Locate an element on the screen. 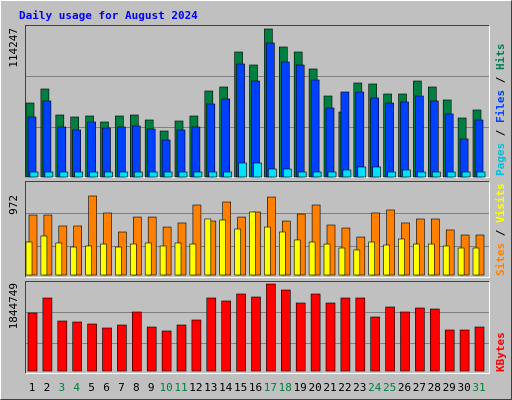 The width and height of the screenshot is (512, 400). legend-entry: Hits is located at coordinates (500, 57).